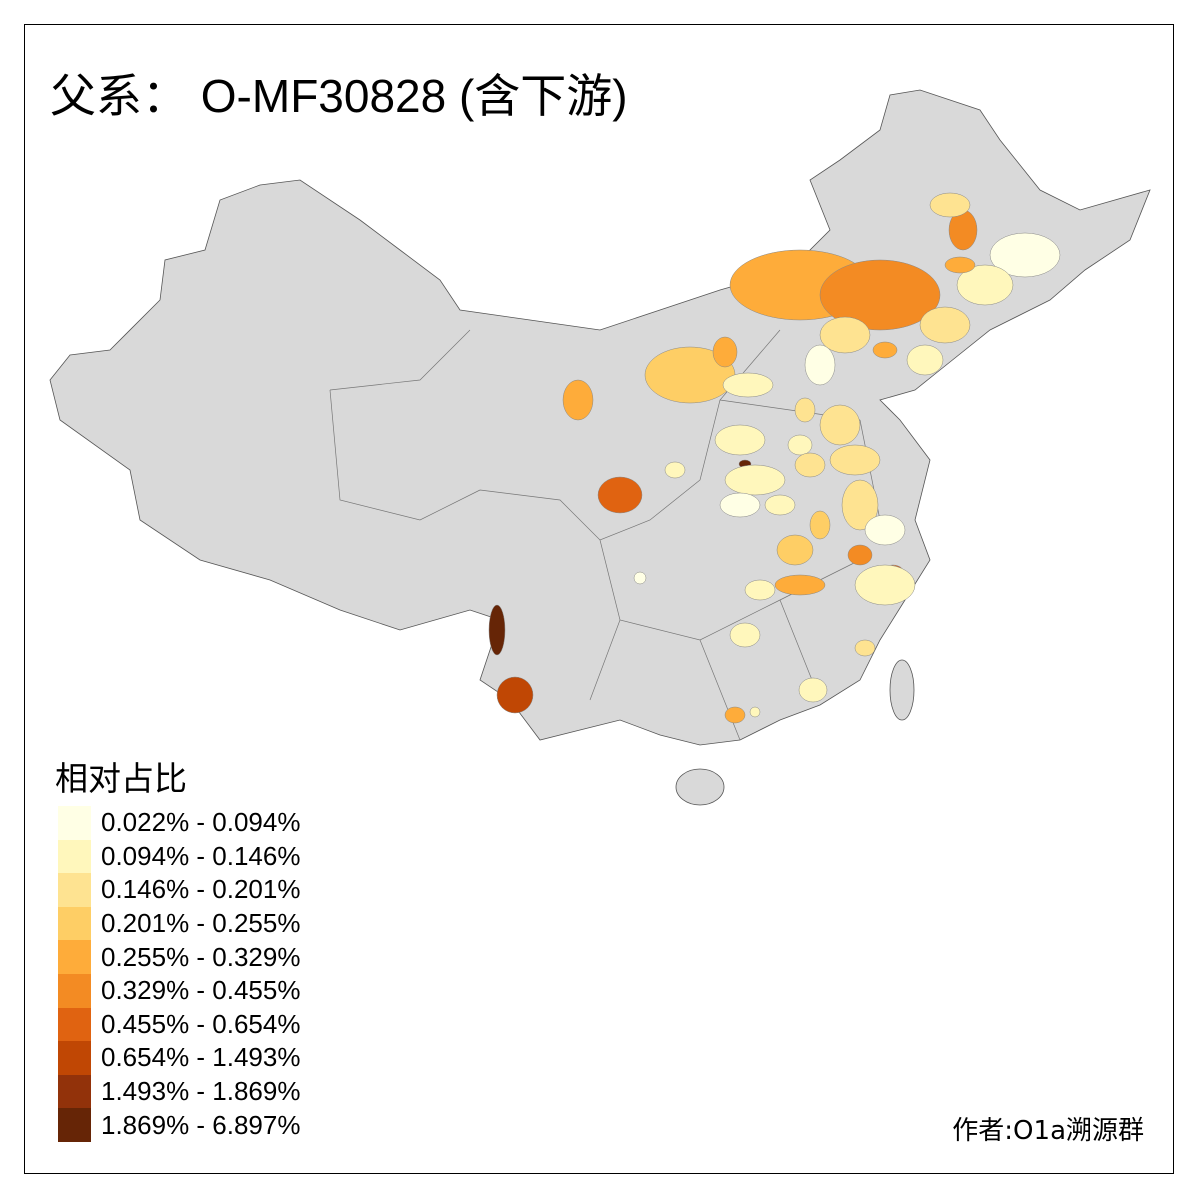 The width and height of the screenshot is (1200, 1200). I want to click on legend-item: 1.493% - 1.869%, so click(179, 1091).